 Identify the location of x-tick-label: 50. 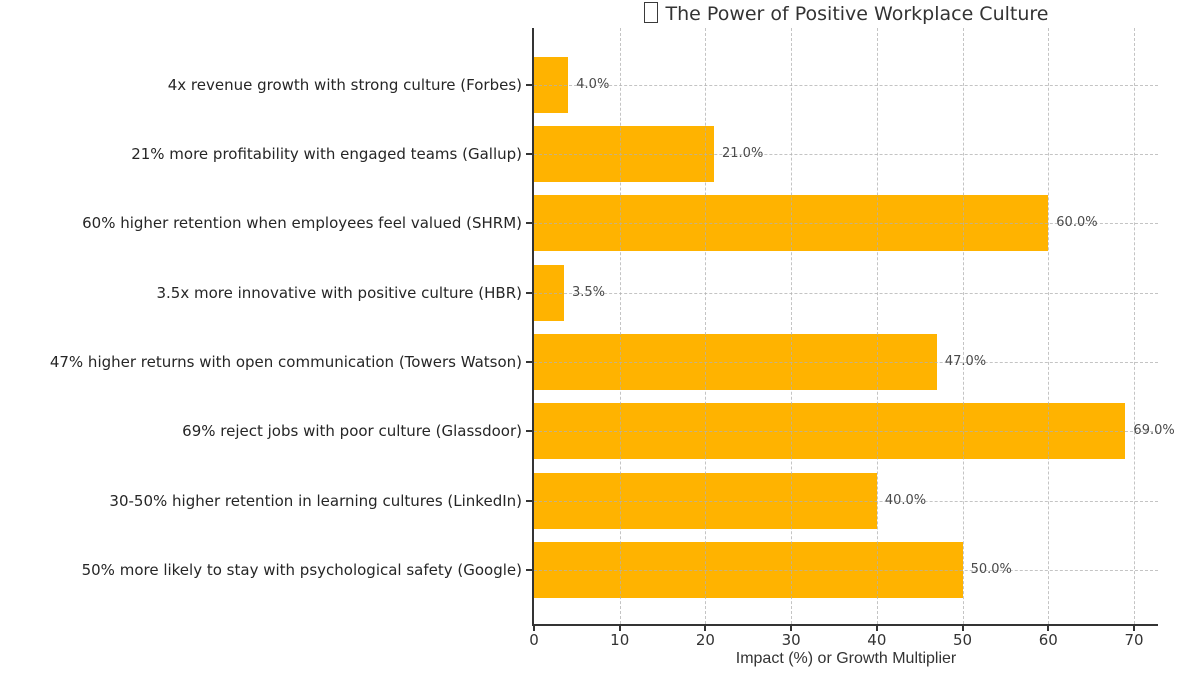
(963, 640).